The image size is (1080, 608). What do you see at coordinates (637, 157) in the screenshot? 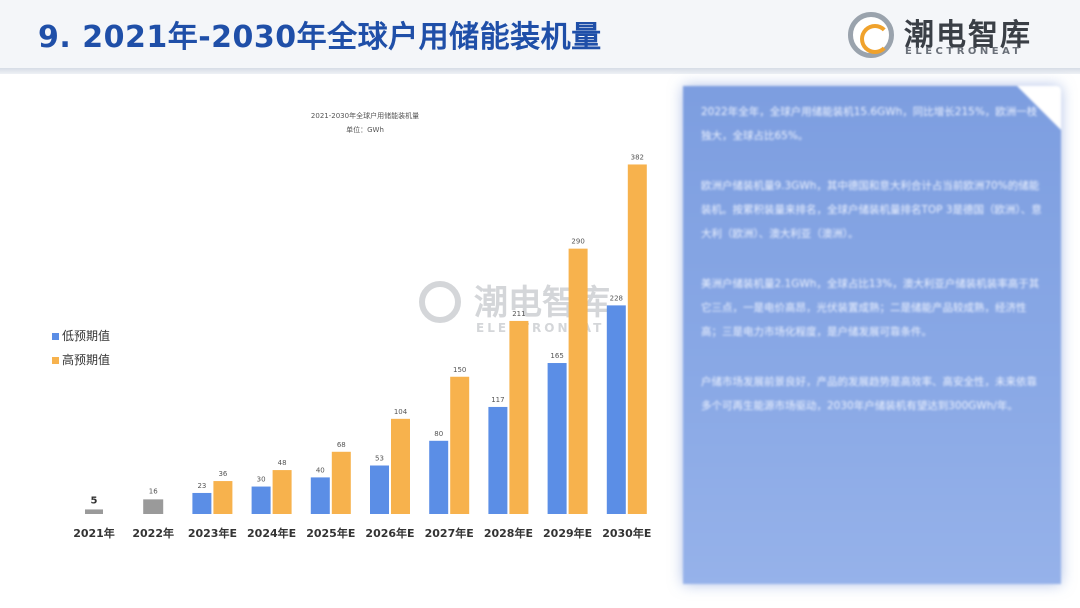
I see `data-label-high: 382` at bounding box center [637, 157].